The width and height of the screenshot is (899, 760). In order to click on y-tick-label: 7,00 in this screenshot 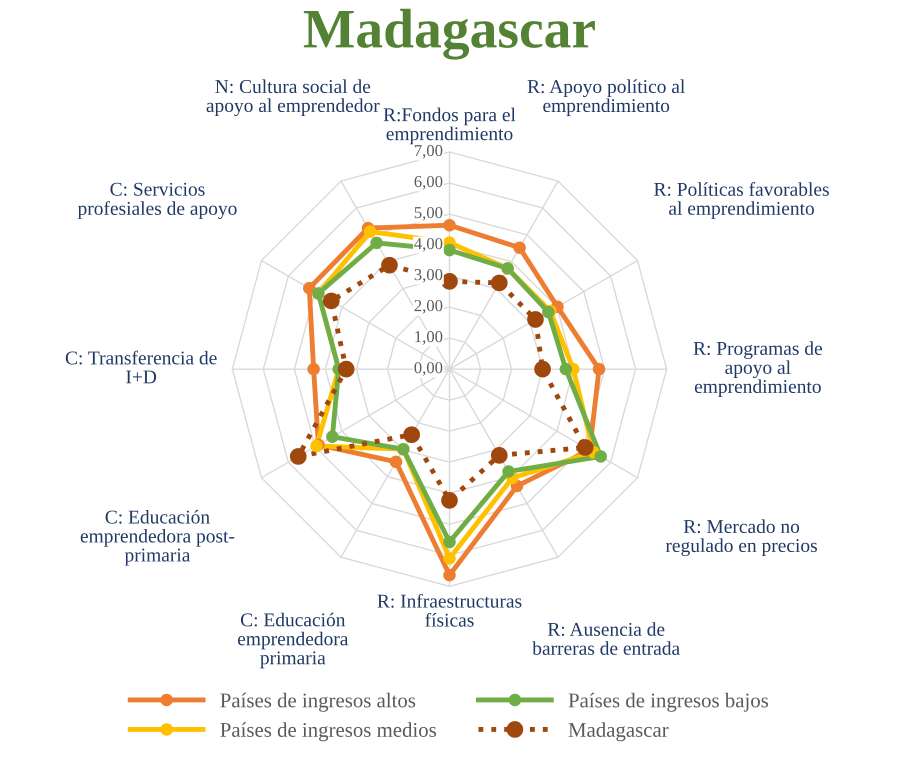, I will do `click(428, 151)`.